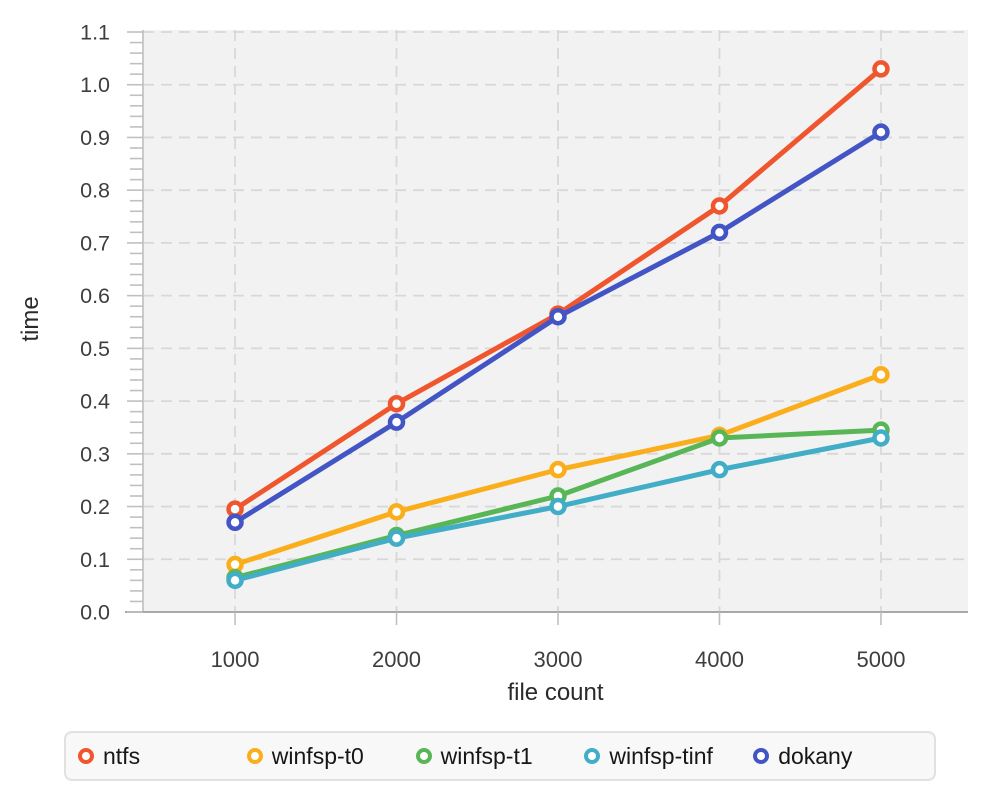 The height and width of the screenshot is (800, 1000). What do you see at coordinates (235, 659) in the screenshot?
I see `x-tick-label: 1000` at bounding box center [235, 659].